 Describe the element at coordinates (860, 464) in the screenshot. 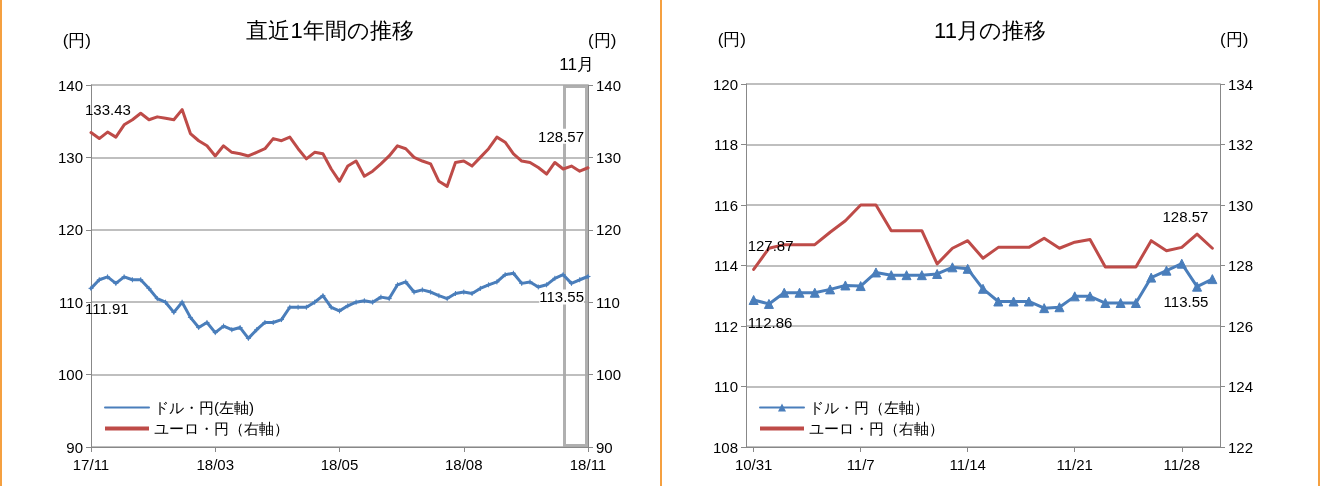

I see `x-tick-label: 11/7` at that location.